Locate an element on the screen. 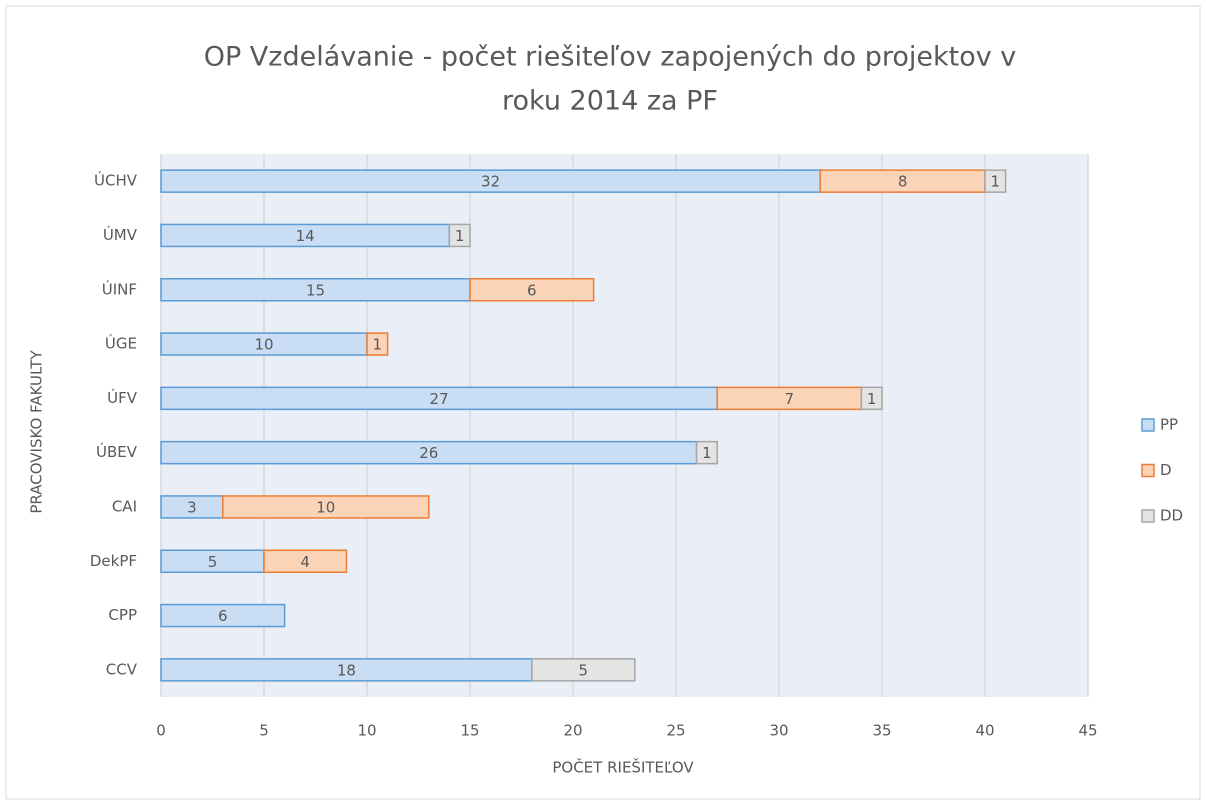 The image size is (1206, 805). x-tick-label: 25 is located at coordinates (675, 731).